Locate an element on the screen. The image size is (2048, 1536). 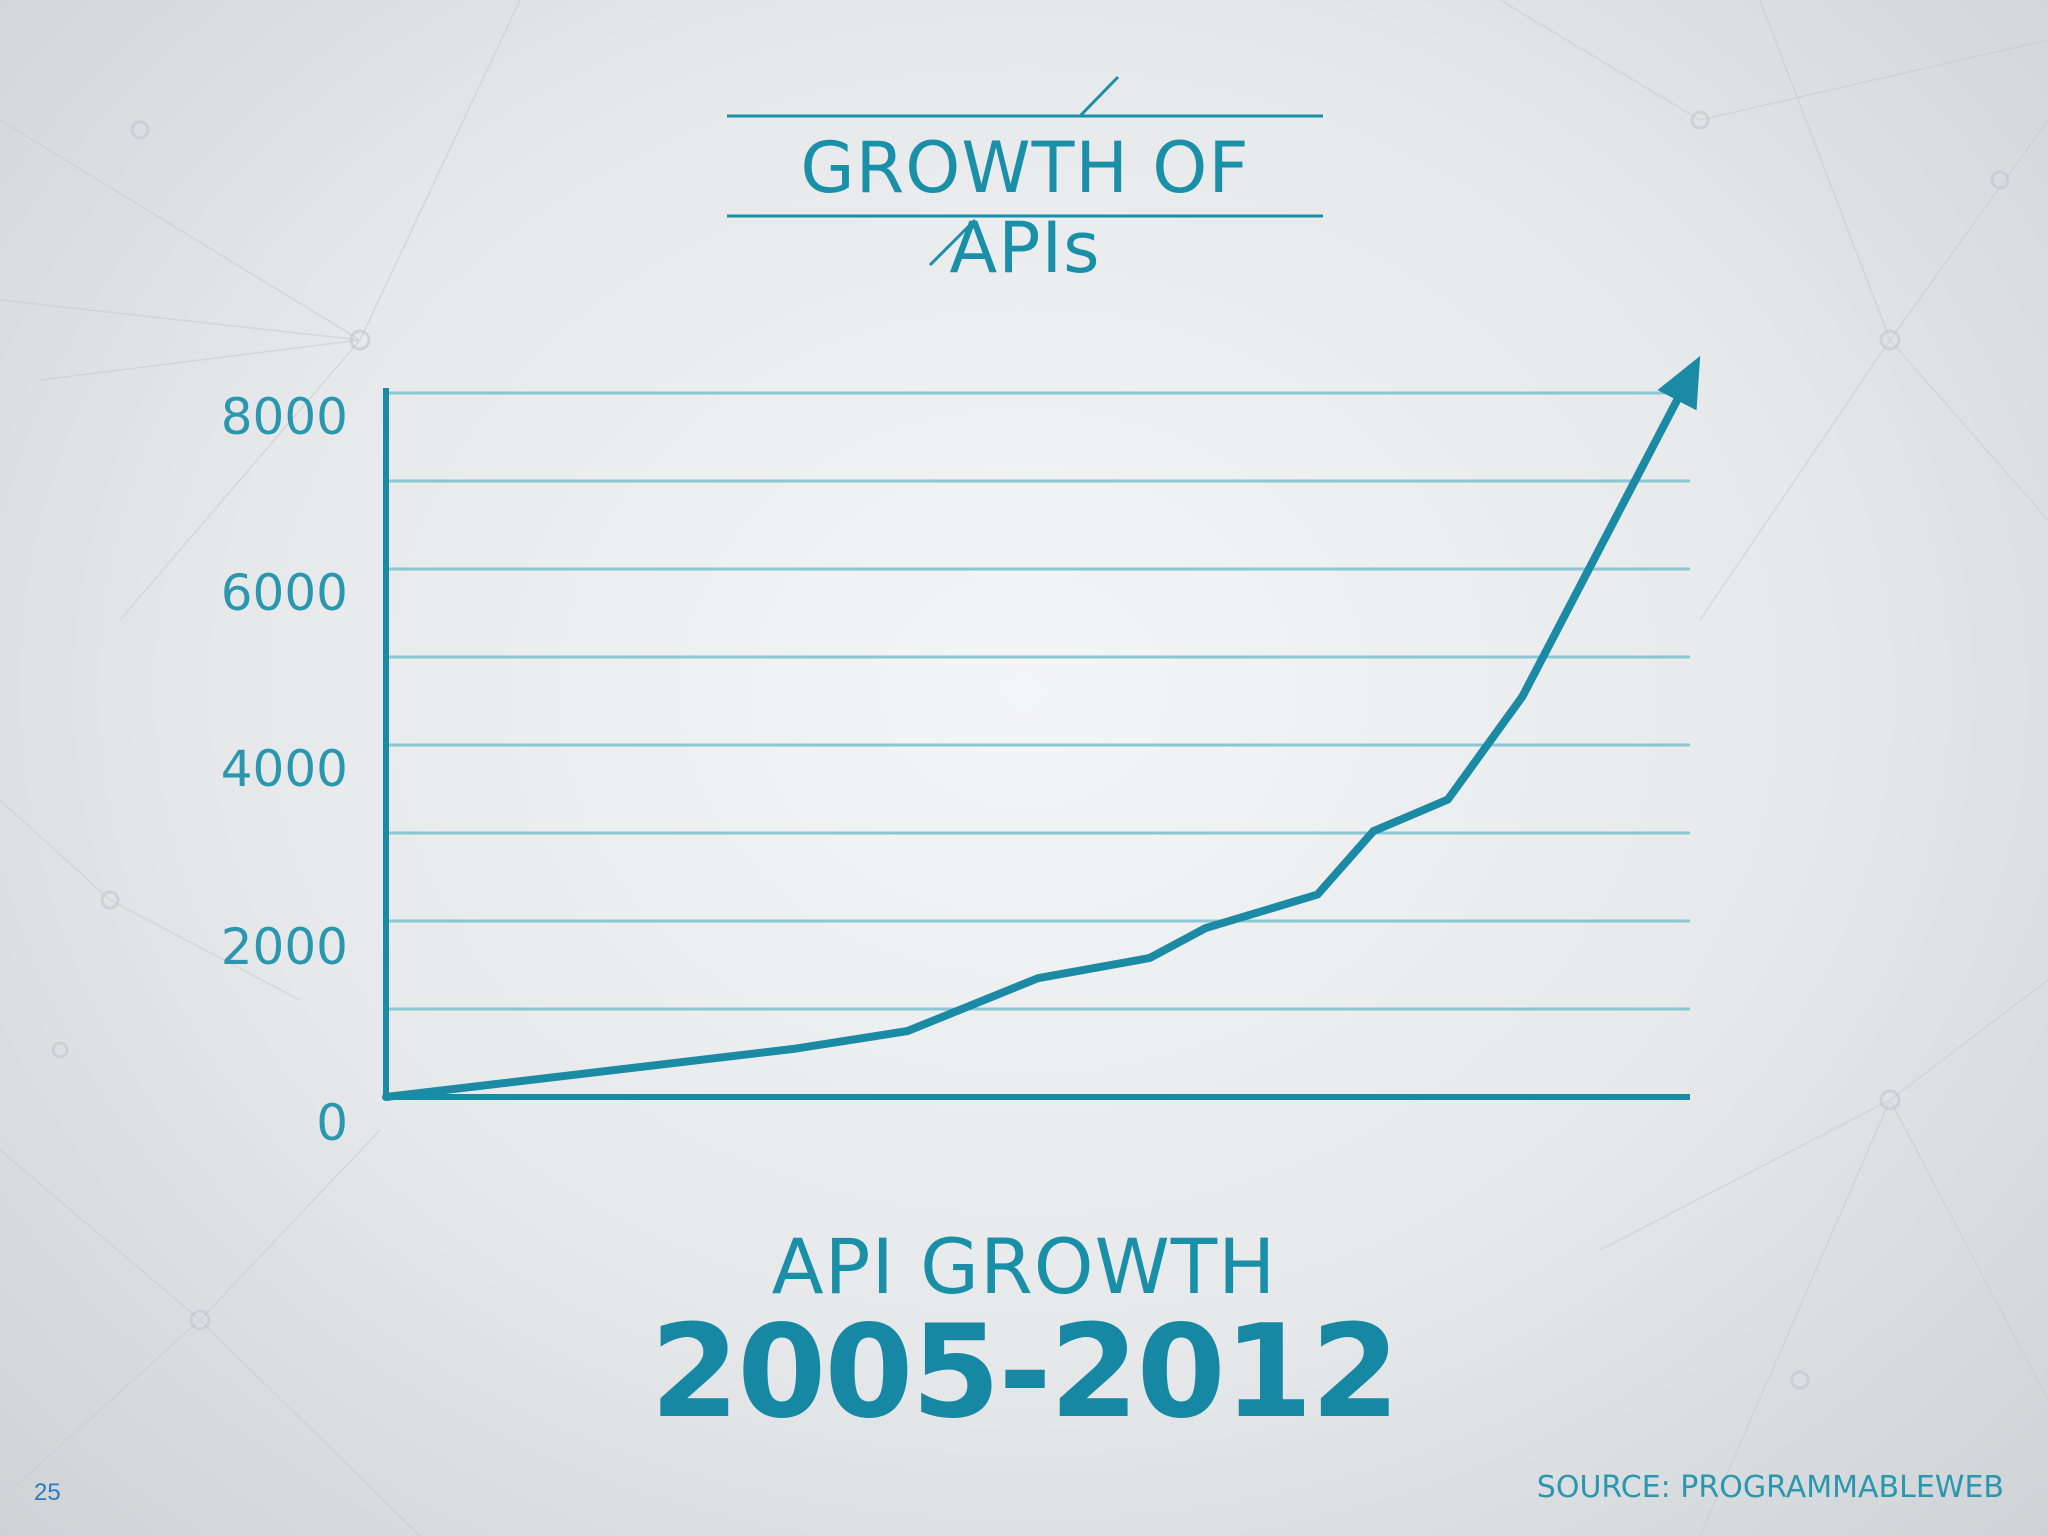
y-tick-labels: 8000 6000 4000 2000 0 is located at coordinates (284, 770).